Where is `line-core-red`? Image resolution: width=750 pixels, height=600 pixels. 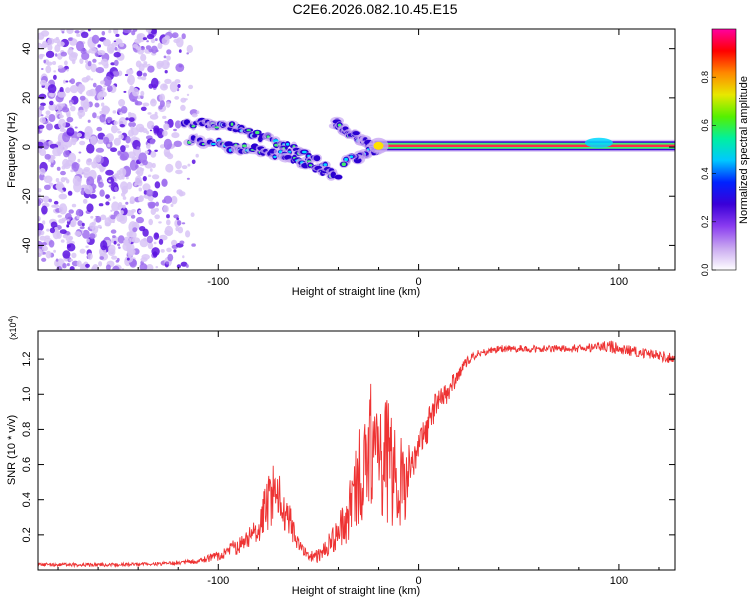
line-core-red is located at coordinates (524, 145).